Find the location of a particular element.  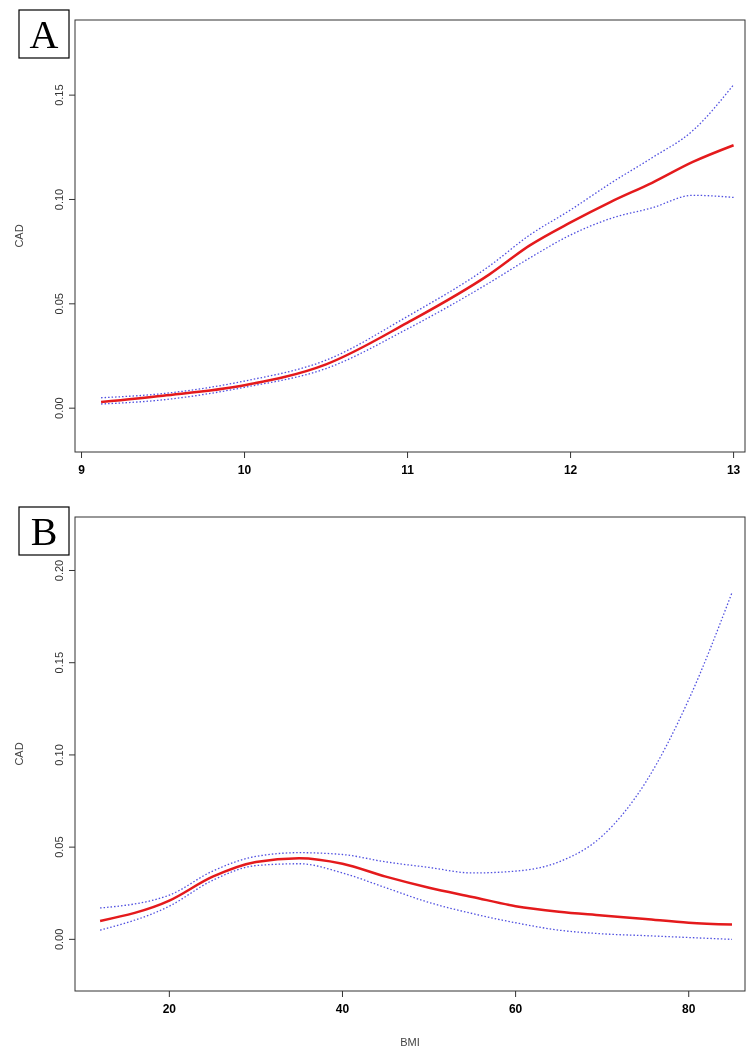

x-tick-label: 60 is located at coordinates (515, 1009).